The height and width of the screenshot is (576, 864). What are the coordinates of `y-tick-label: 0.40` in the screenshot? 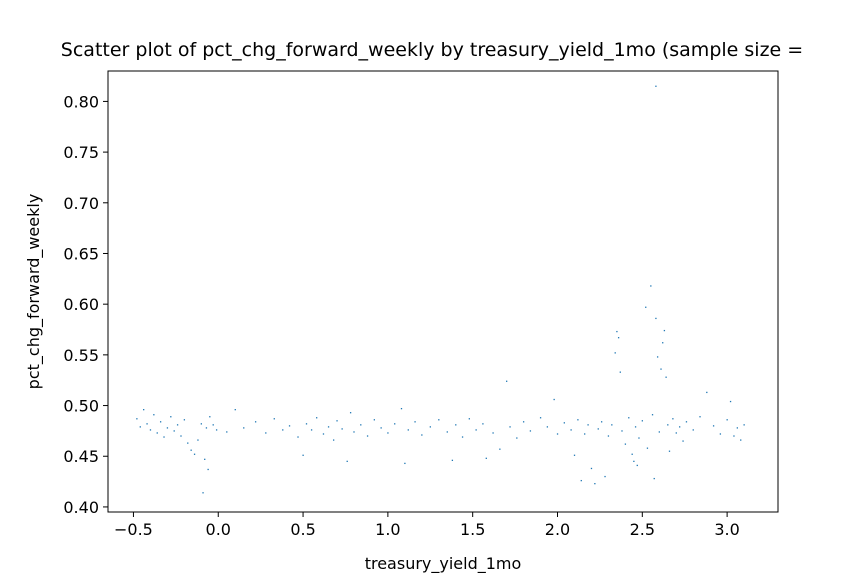 It's located at (81, 507).